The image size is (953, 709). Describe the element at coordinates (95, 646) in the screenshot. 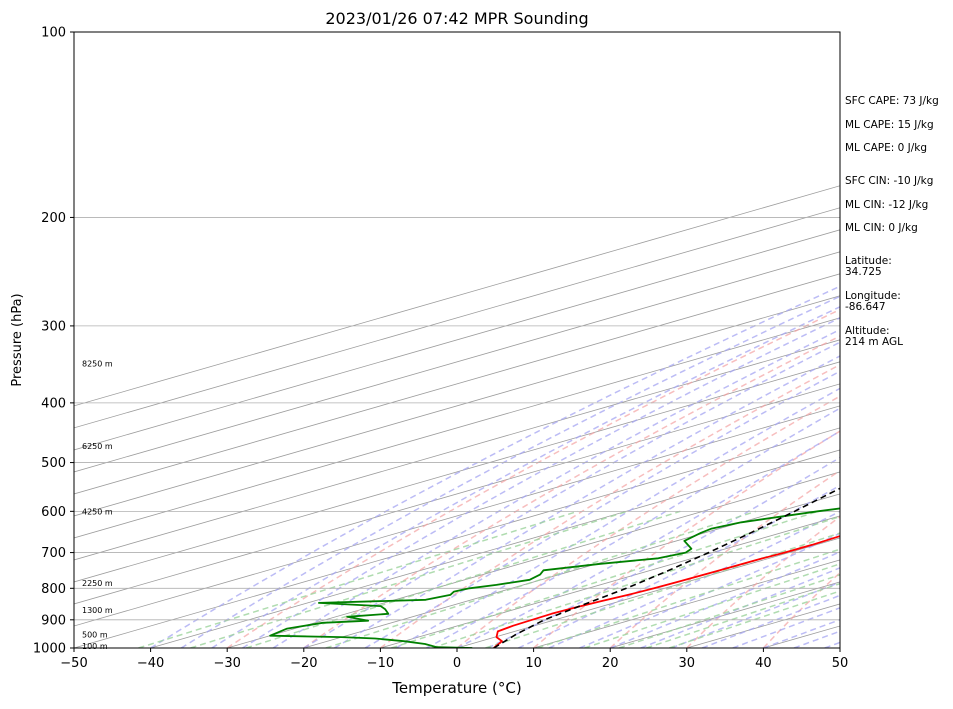

I see `height-label: 100 m` at that location.